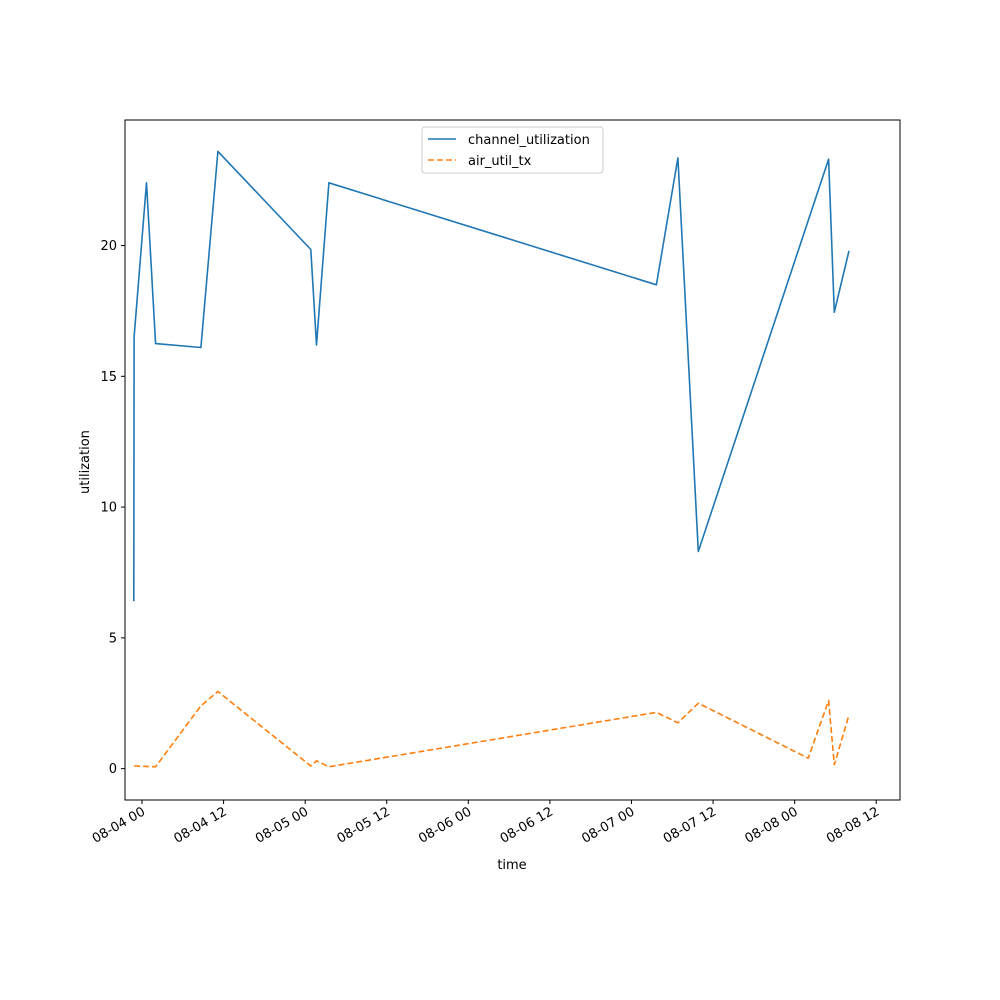  I want to click on series-line-air_util_tx, so click(492, 729).